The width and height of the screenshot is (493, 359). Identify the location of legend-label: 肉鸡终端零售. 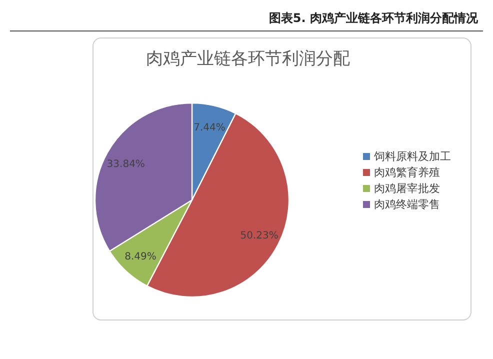
(407, 204).